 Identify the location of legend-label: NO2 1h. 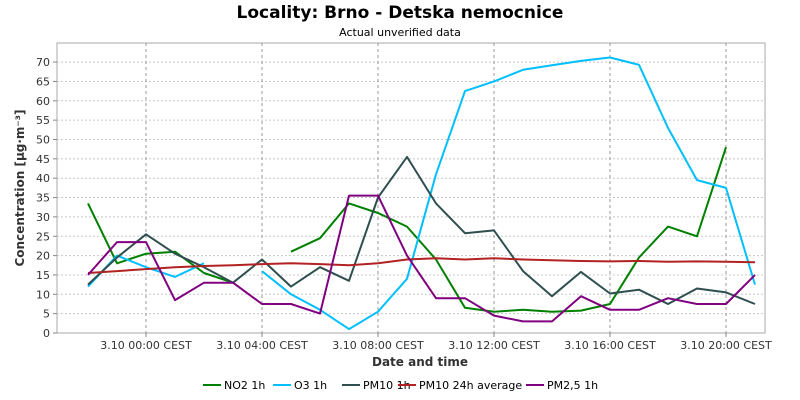
(244, 385).